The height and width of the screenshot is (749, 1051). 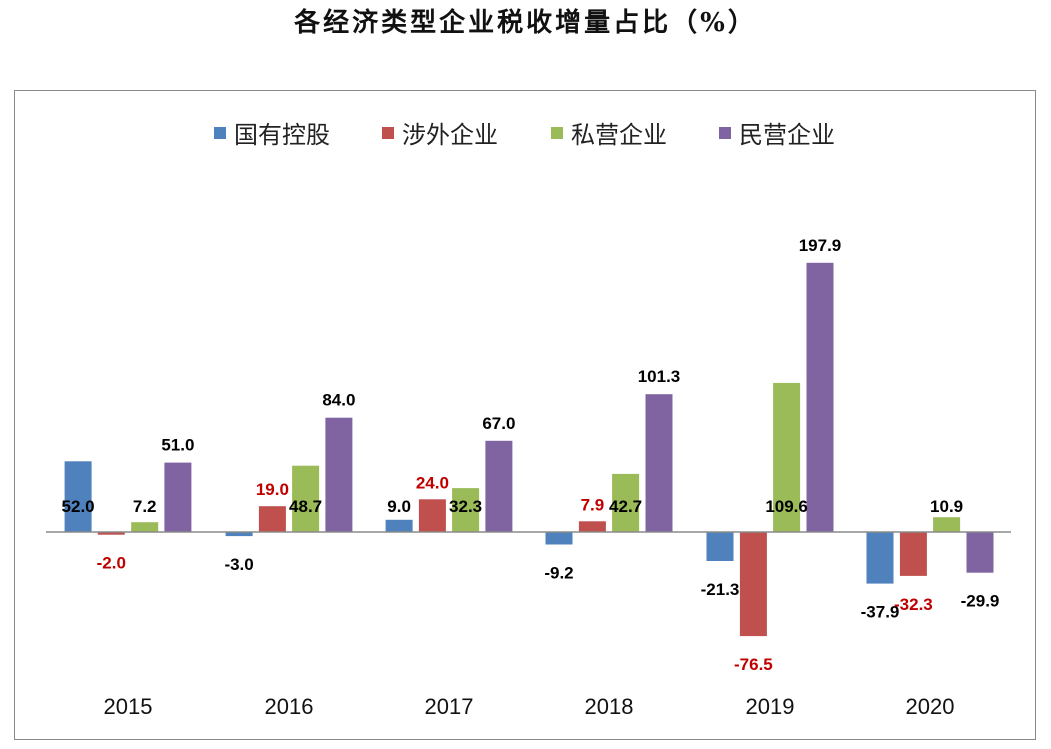 What do you see at coordinates (238, 564) in the screenshot?
I see `data-label-2016-series-1: -3.0` at bounding box center [238, 564].